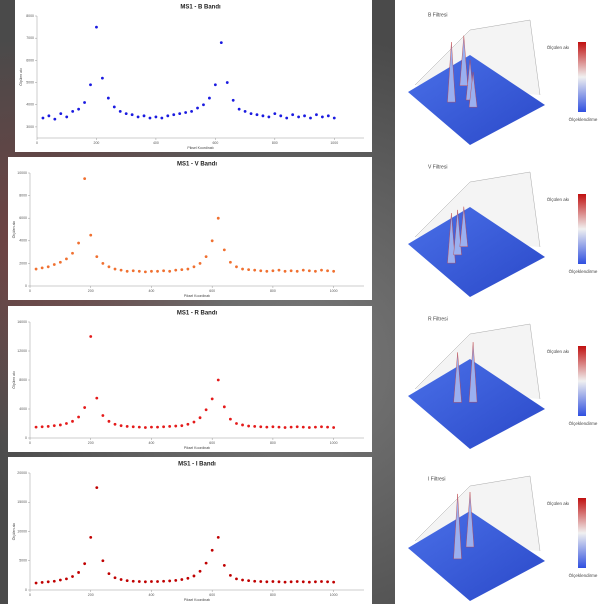 The image size is (605, 604). Describe the element at coordinates (22, 502) in the screenshot. I see `y-tick-label: 15000` at that location.